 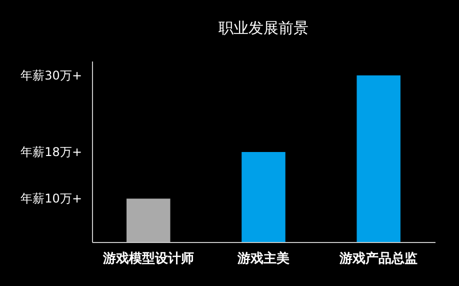 I want to click on x-tick-label: 游戏主美, so click(x=263, y=258).